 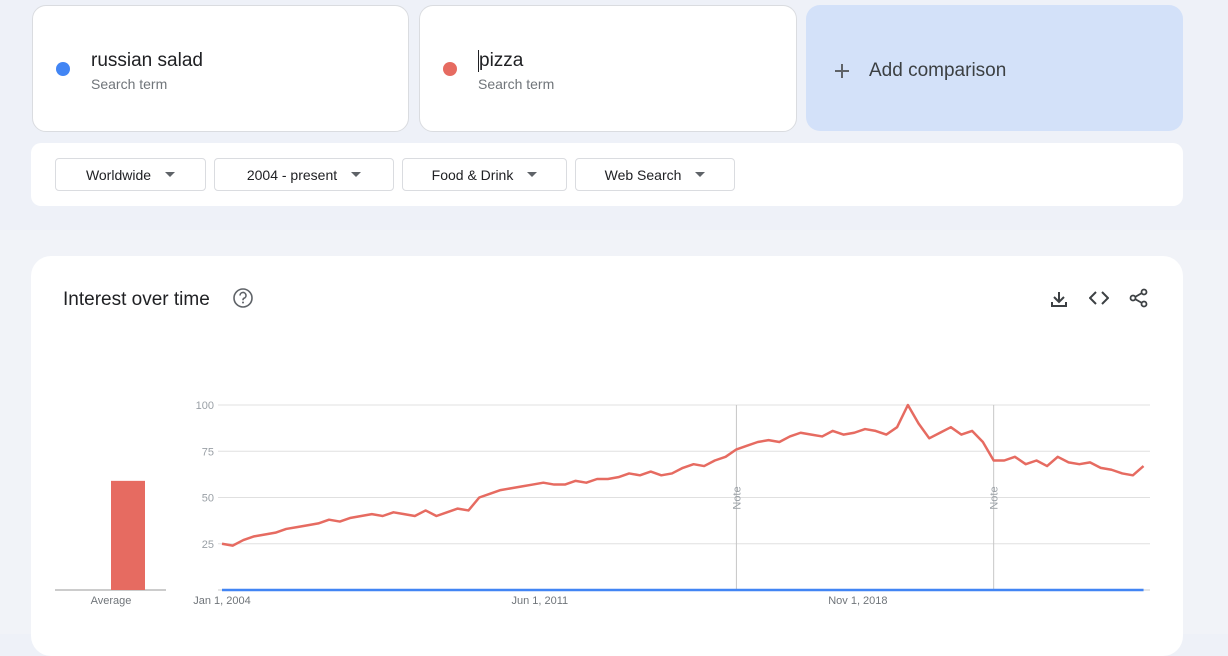 I want to click on term-card: russian salad Search term, so click(x=220, y=68).